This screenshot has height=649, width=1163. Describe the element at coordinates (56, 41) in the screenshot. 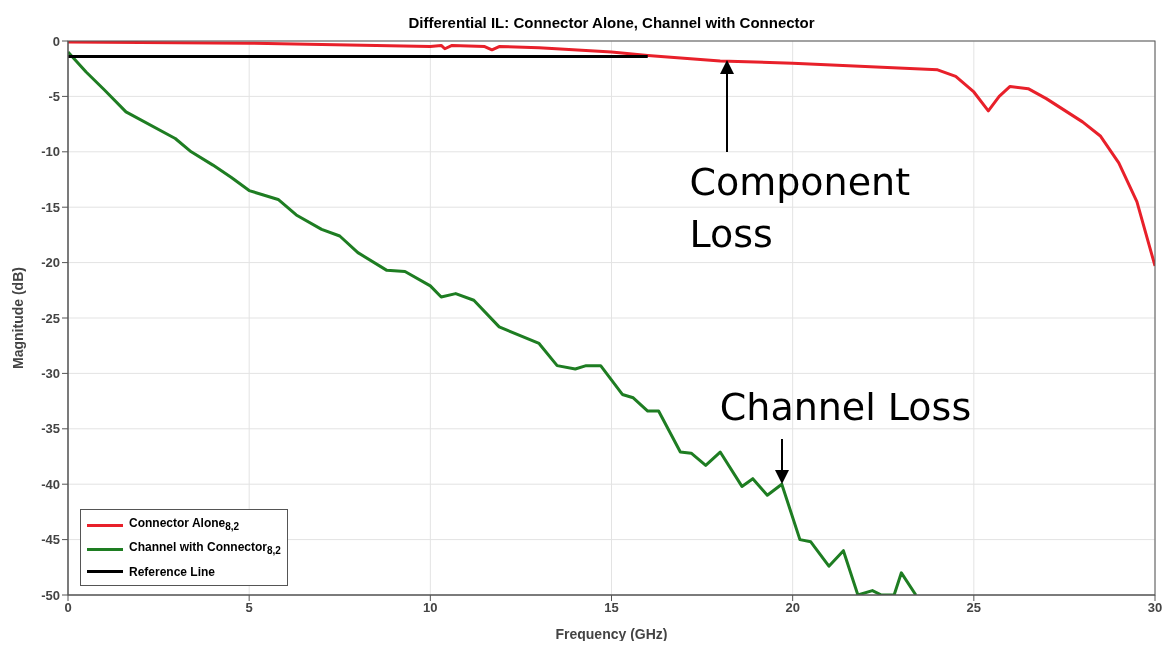

I see `y-tick-label: 0` at that location.